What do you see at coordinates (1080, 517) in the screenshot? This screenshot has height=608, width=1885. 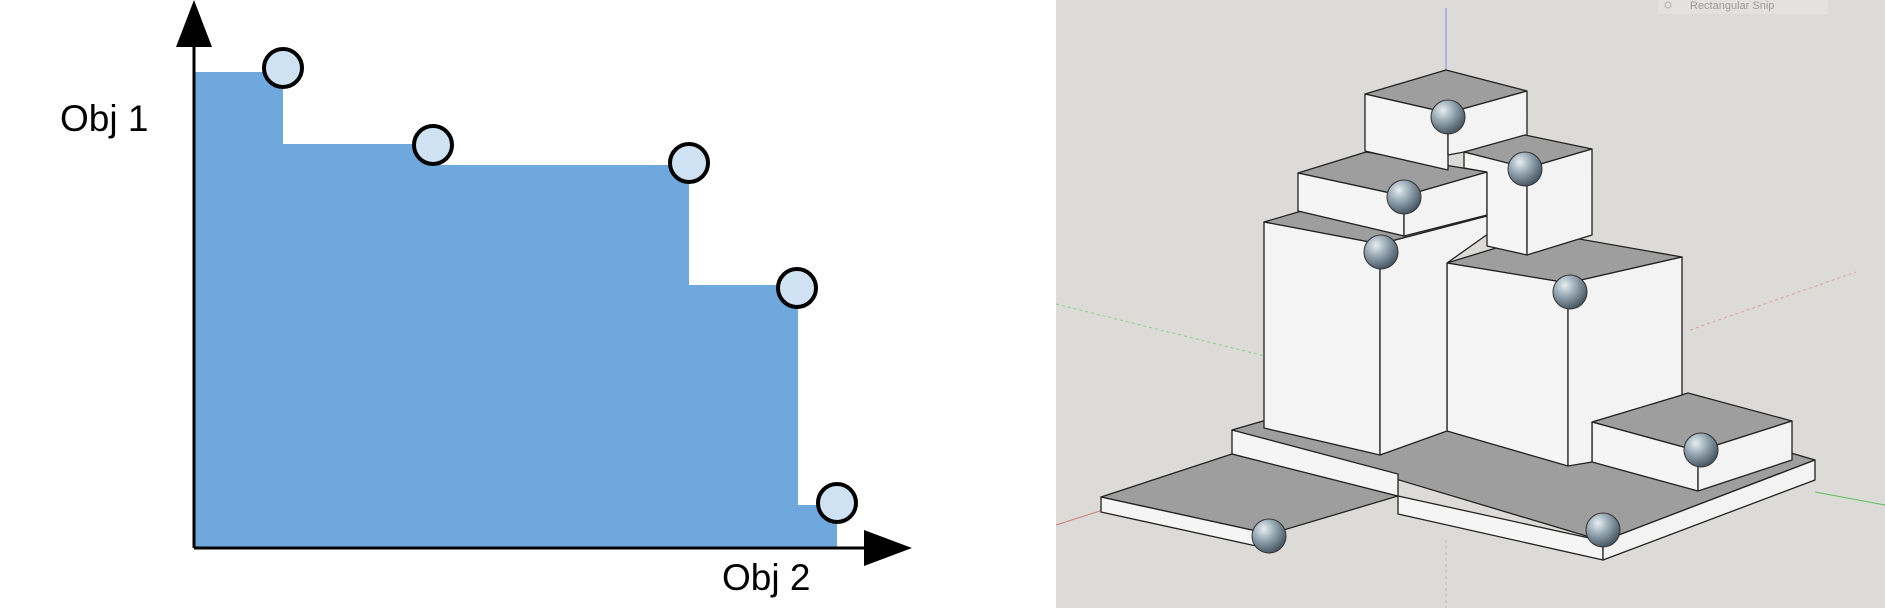 I see `red-axis-line-left` at bounding box center [1080, 517].